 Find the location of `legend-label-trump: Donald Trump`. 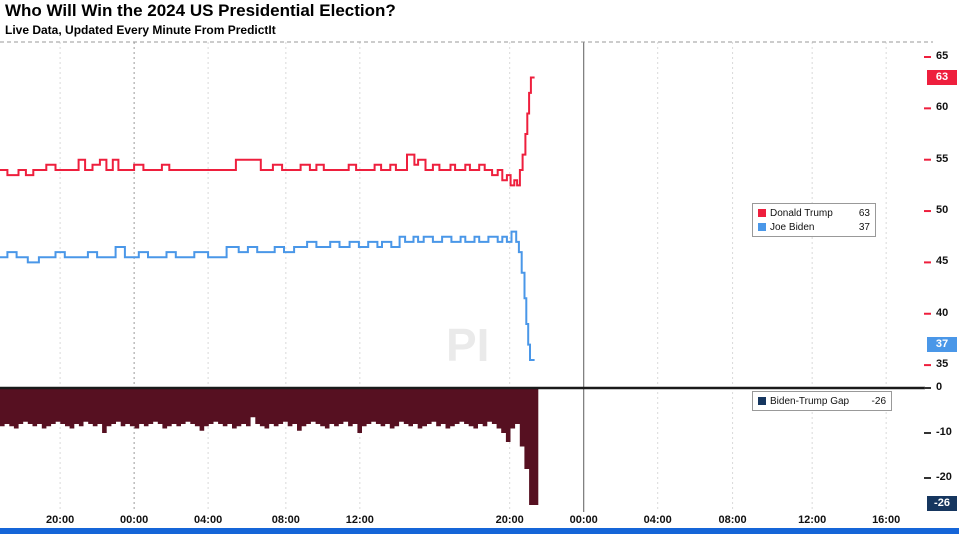

legend-label-trump: Donald Trump is located at coordinates (801, 213).